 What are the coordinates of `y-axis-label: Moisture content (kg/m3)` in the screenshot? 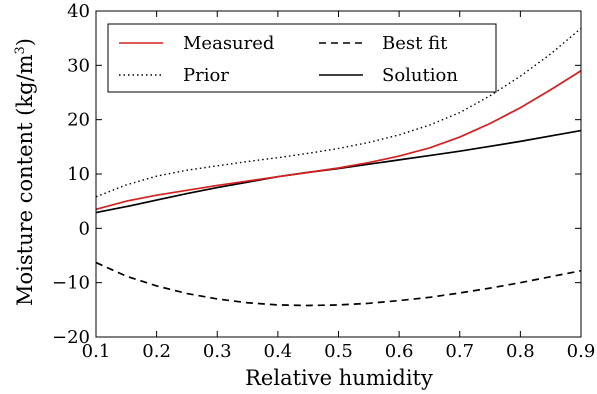 It's located at (25, 172).